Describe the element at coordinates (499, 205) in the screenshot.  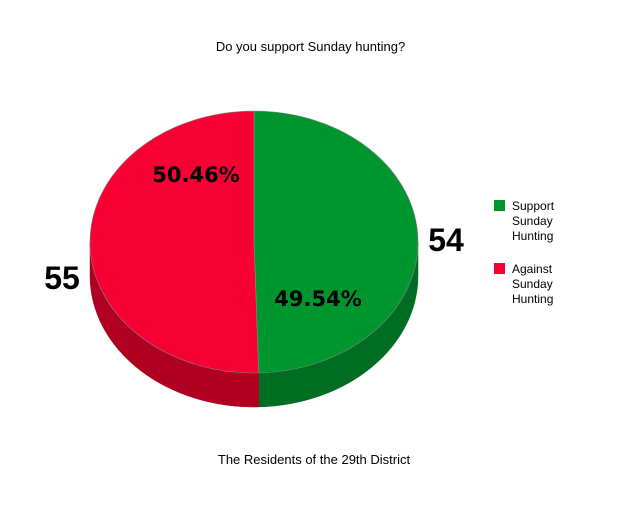
I see `legend-swatch-support` at that location.